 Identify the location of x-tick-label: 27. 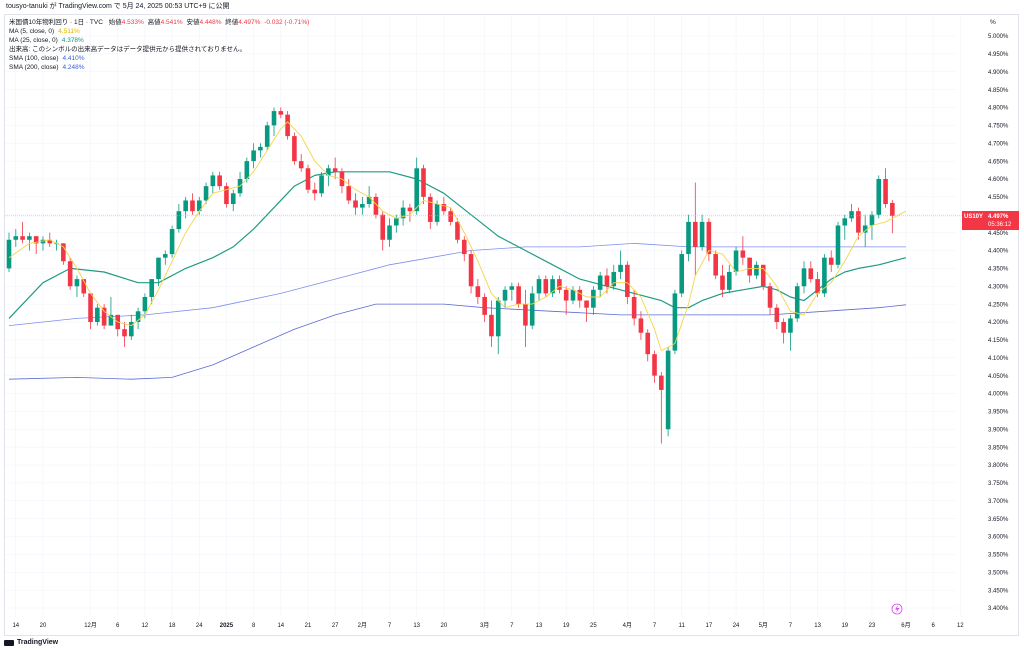
(335, 626).